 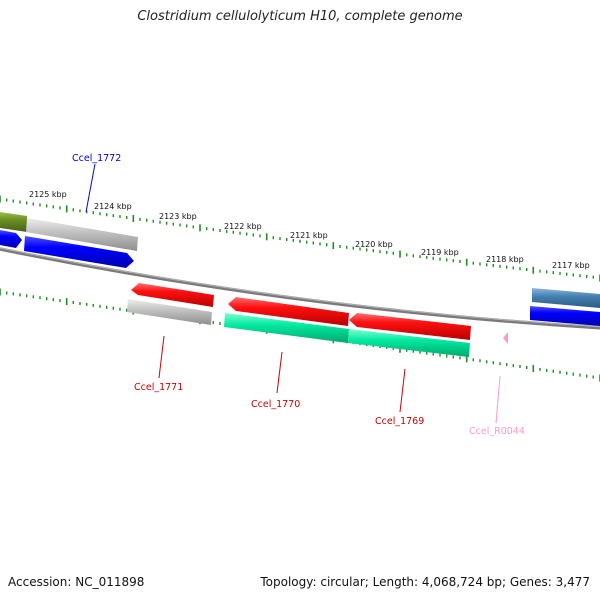 I want to click on gene-ccel-1772-grey, so click(x=82, y=234).